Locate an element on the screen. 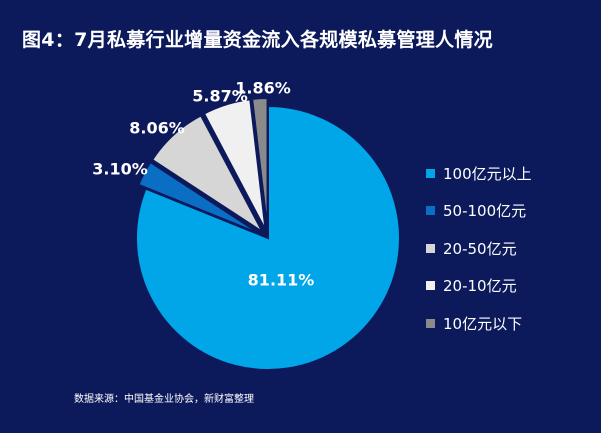 The image size is (601, 433). legend: 100亿元以上 50-100亿元 20-50亿元 20-10亿元 10亿元以下 is located at coordinates (479, 257).